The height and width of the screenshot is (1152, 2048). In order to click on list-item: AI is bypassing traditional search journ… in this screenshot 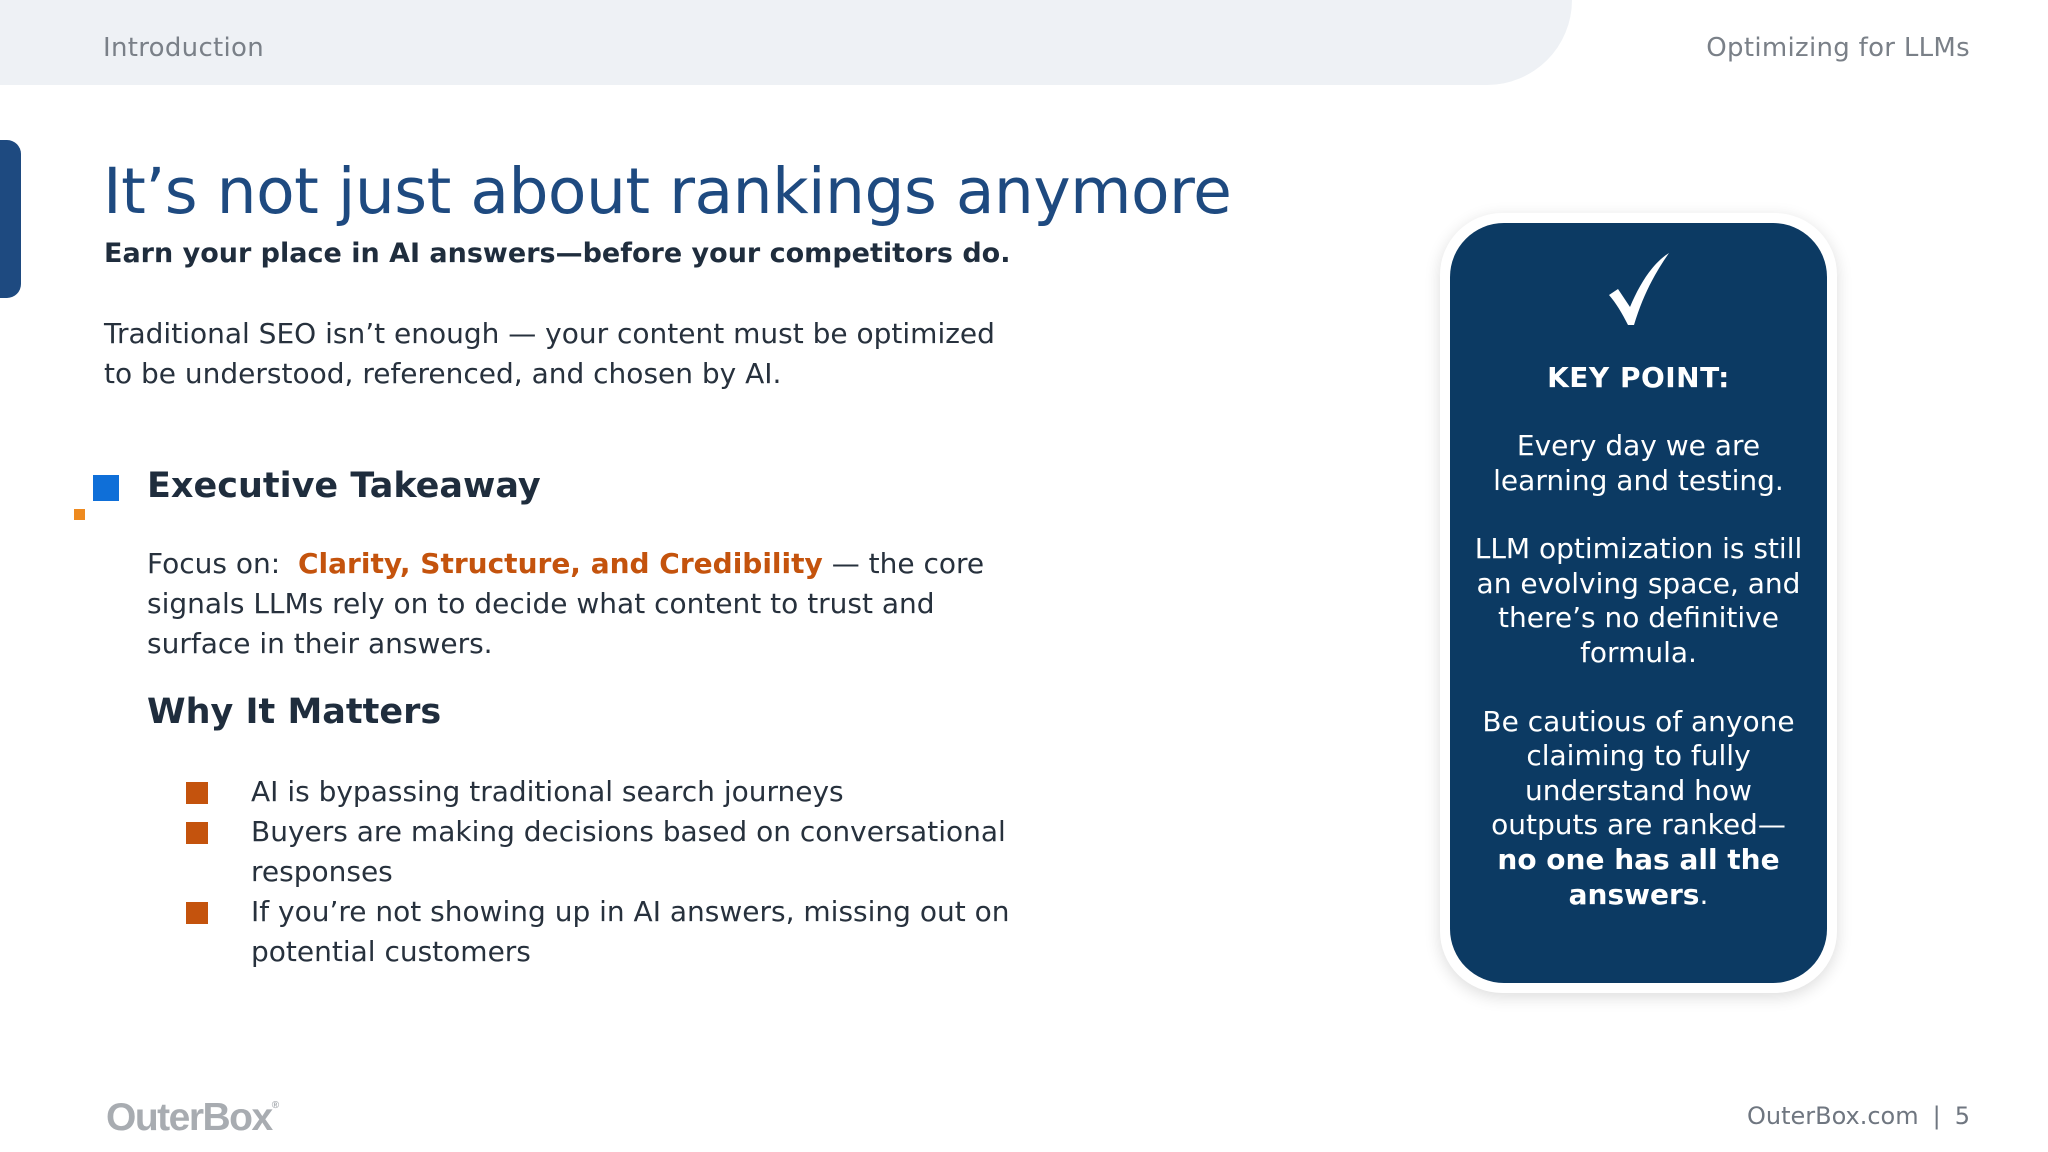, I will do `click(606, 792)`.